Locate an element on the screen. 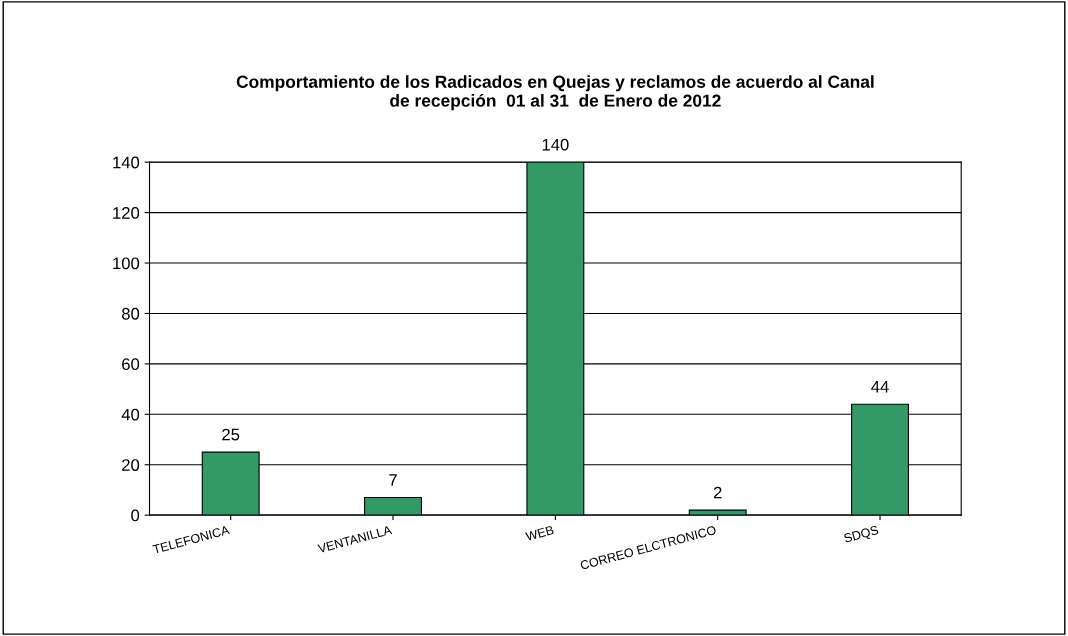 The width and height of the screenshot is (1068, 636). data-label: 44 is located at coordinates (880, 386).